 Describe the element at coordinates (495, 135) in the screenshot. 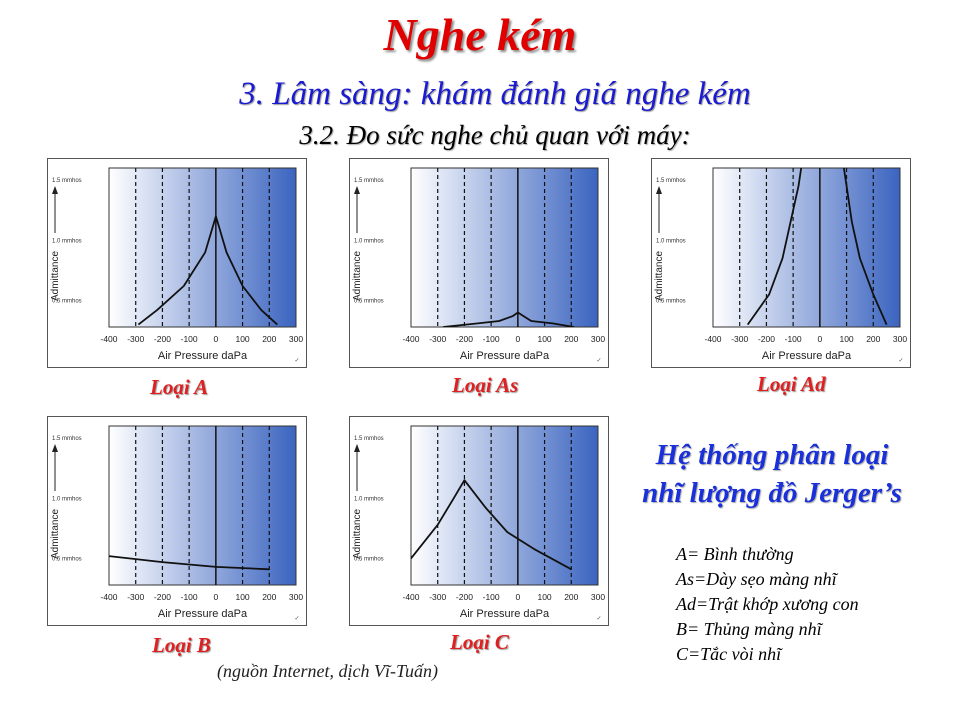

I see `section-subheading: 3.2. Đo sức nghe chủ quan với máy:` at that location.